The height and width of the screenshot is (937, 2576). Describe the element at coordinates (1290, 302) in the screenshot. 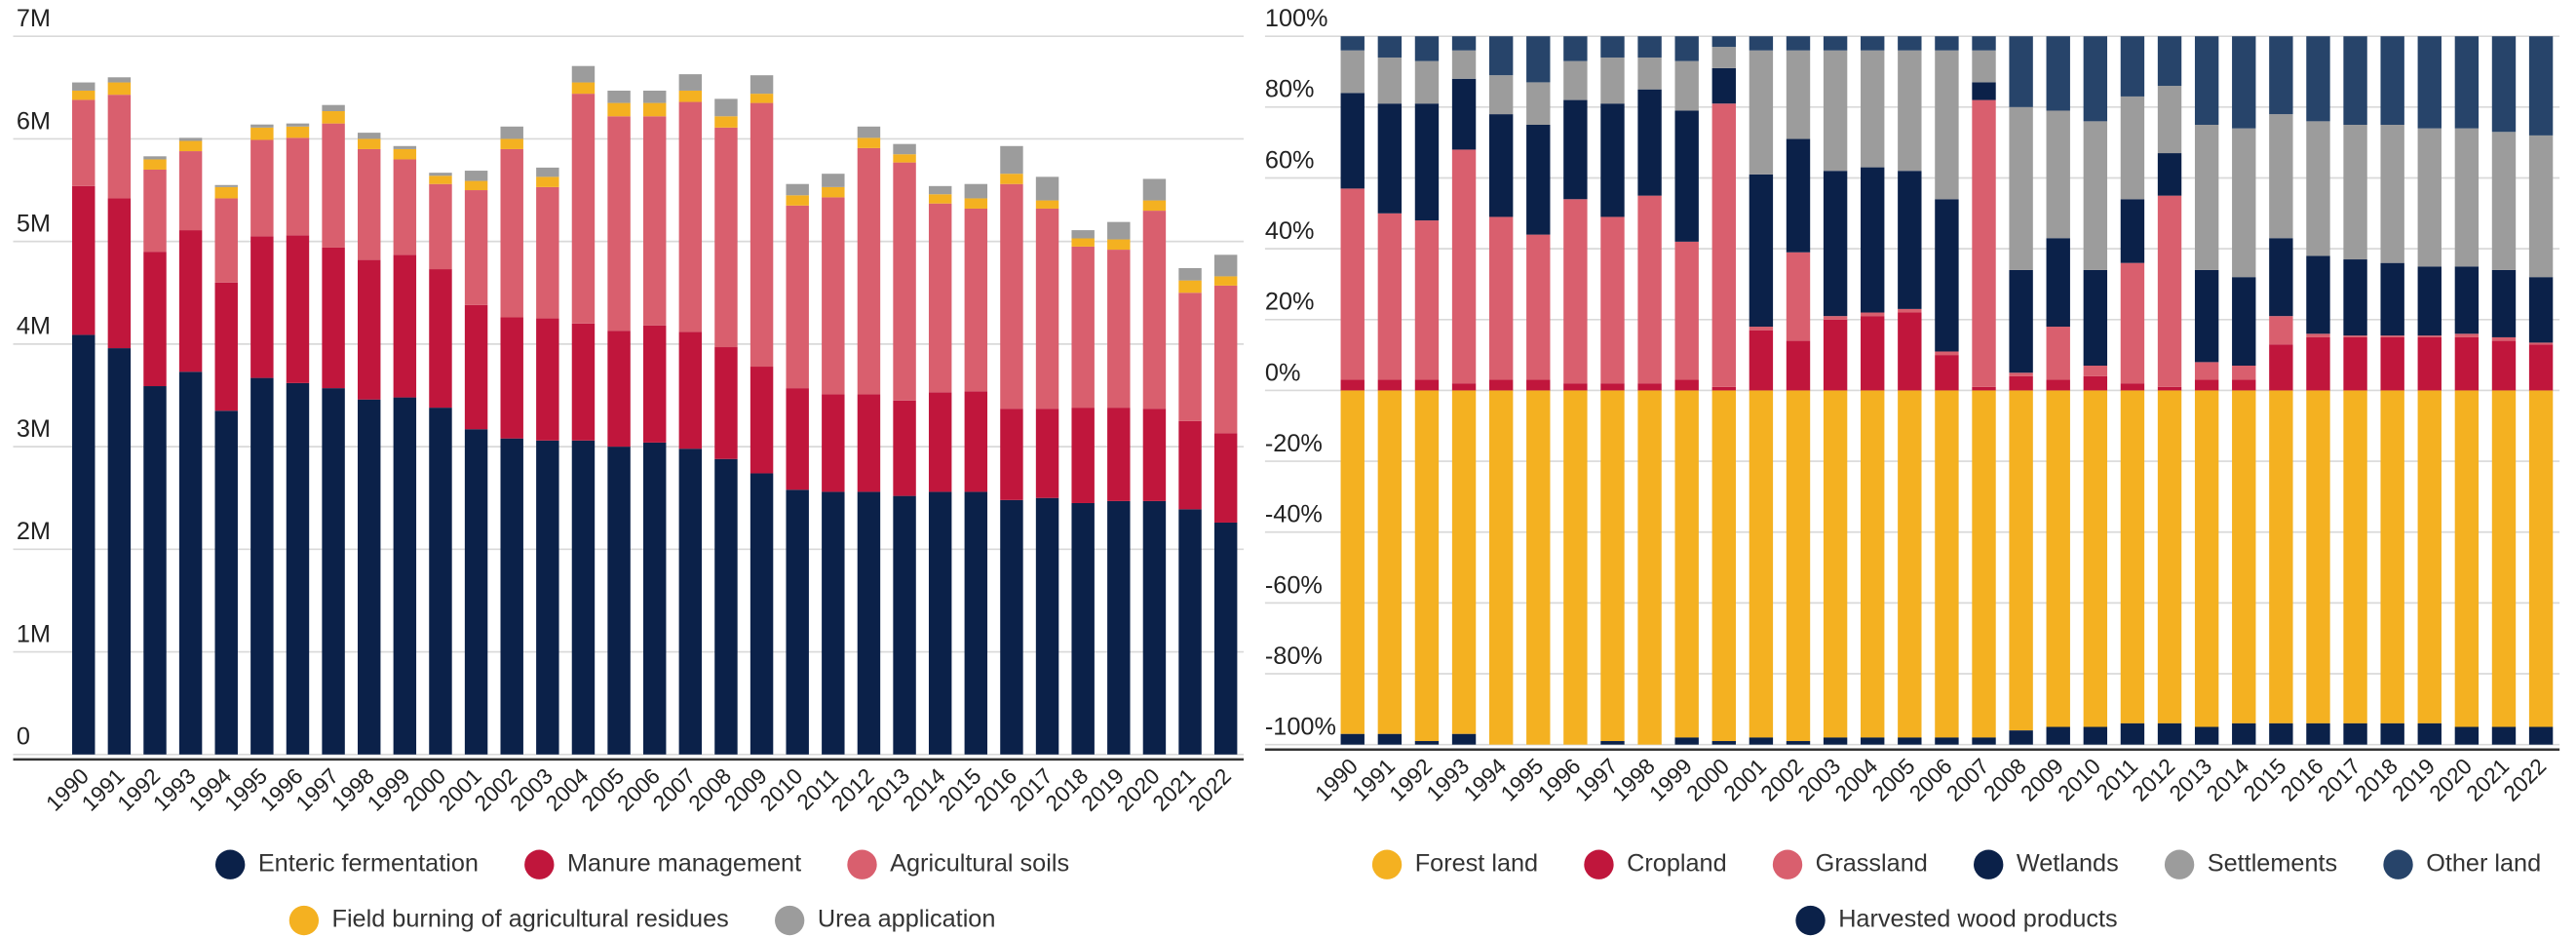

I see `y-tick-label: 20%` at that location.